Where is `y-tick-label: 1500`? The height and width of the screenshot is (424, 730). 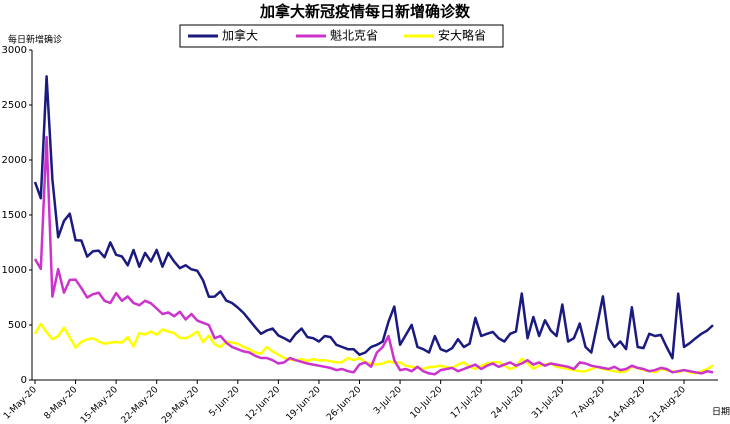
y-tick-label: 1500 is located at coordinates (14, 215).